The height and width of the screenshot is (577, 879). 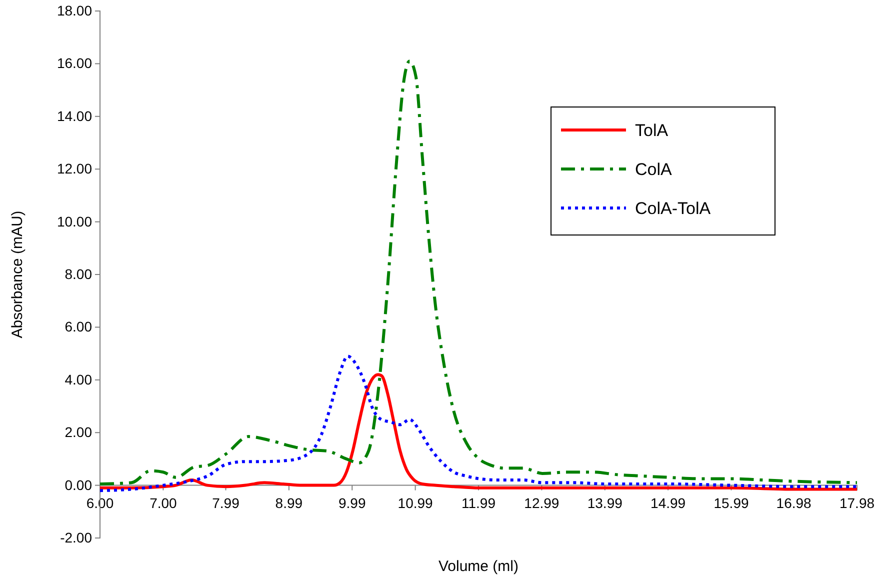 What do you see at coordinates (78, 432) in the screenshot?
I see `y-tick-label: 2.00` at bounding box center [78, 432].